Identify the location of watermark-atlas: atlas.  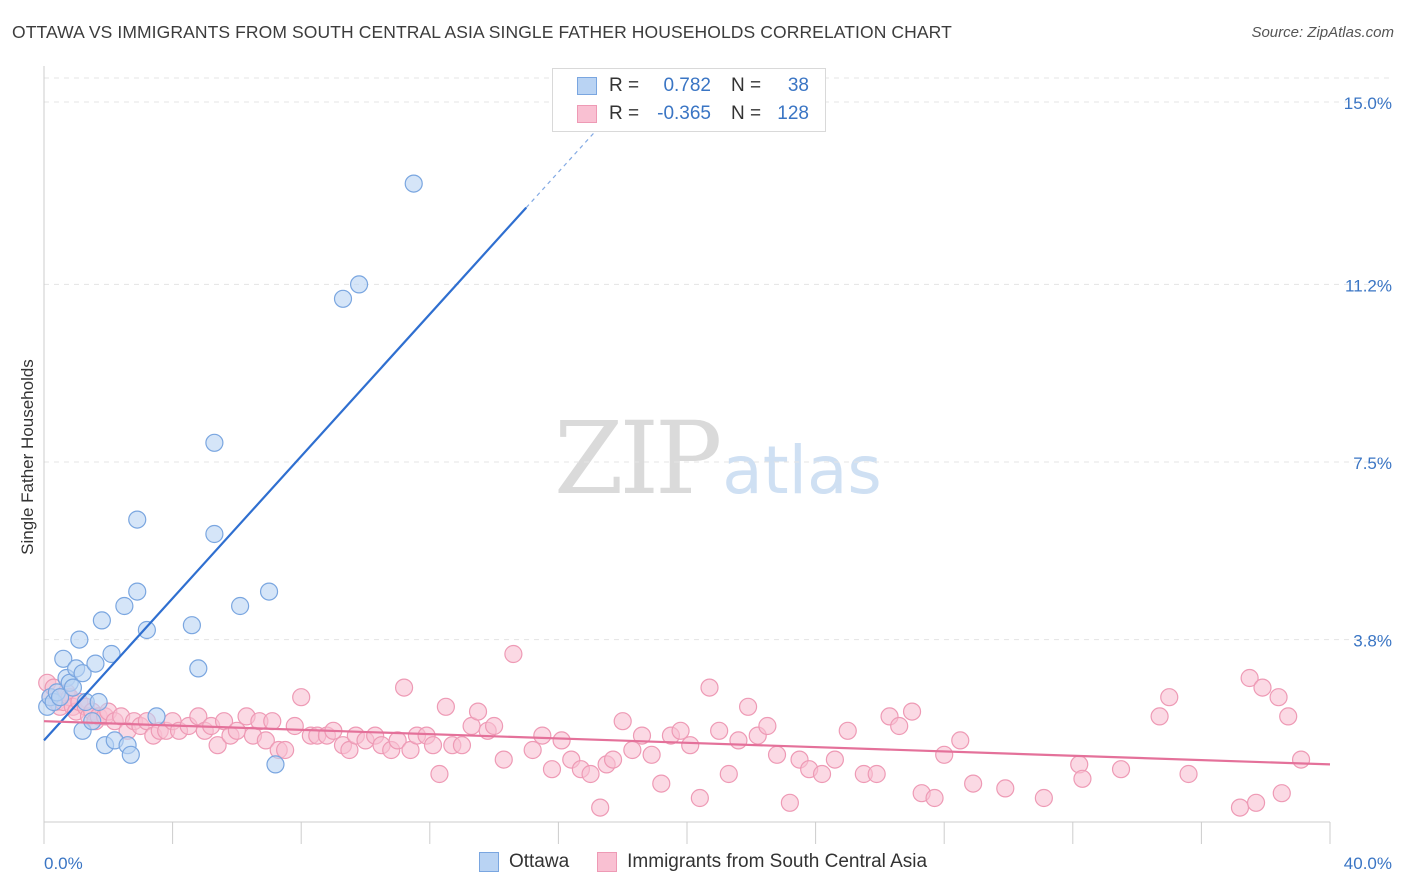
(802, 470).